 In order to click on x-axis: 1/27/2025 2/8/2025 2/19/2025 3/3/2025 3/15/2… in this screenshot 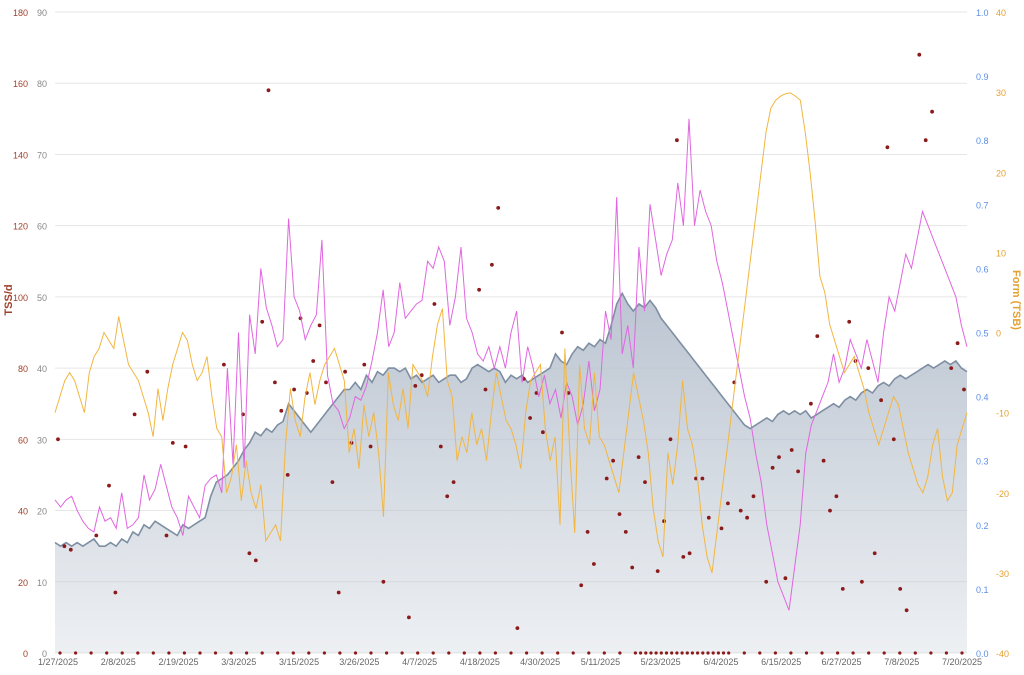, I will do `click(510, 662)`.